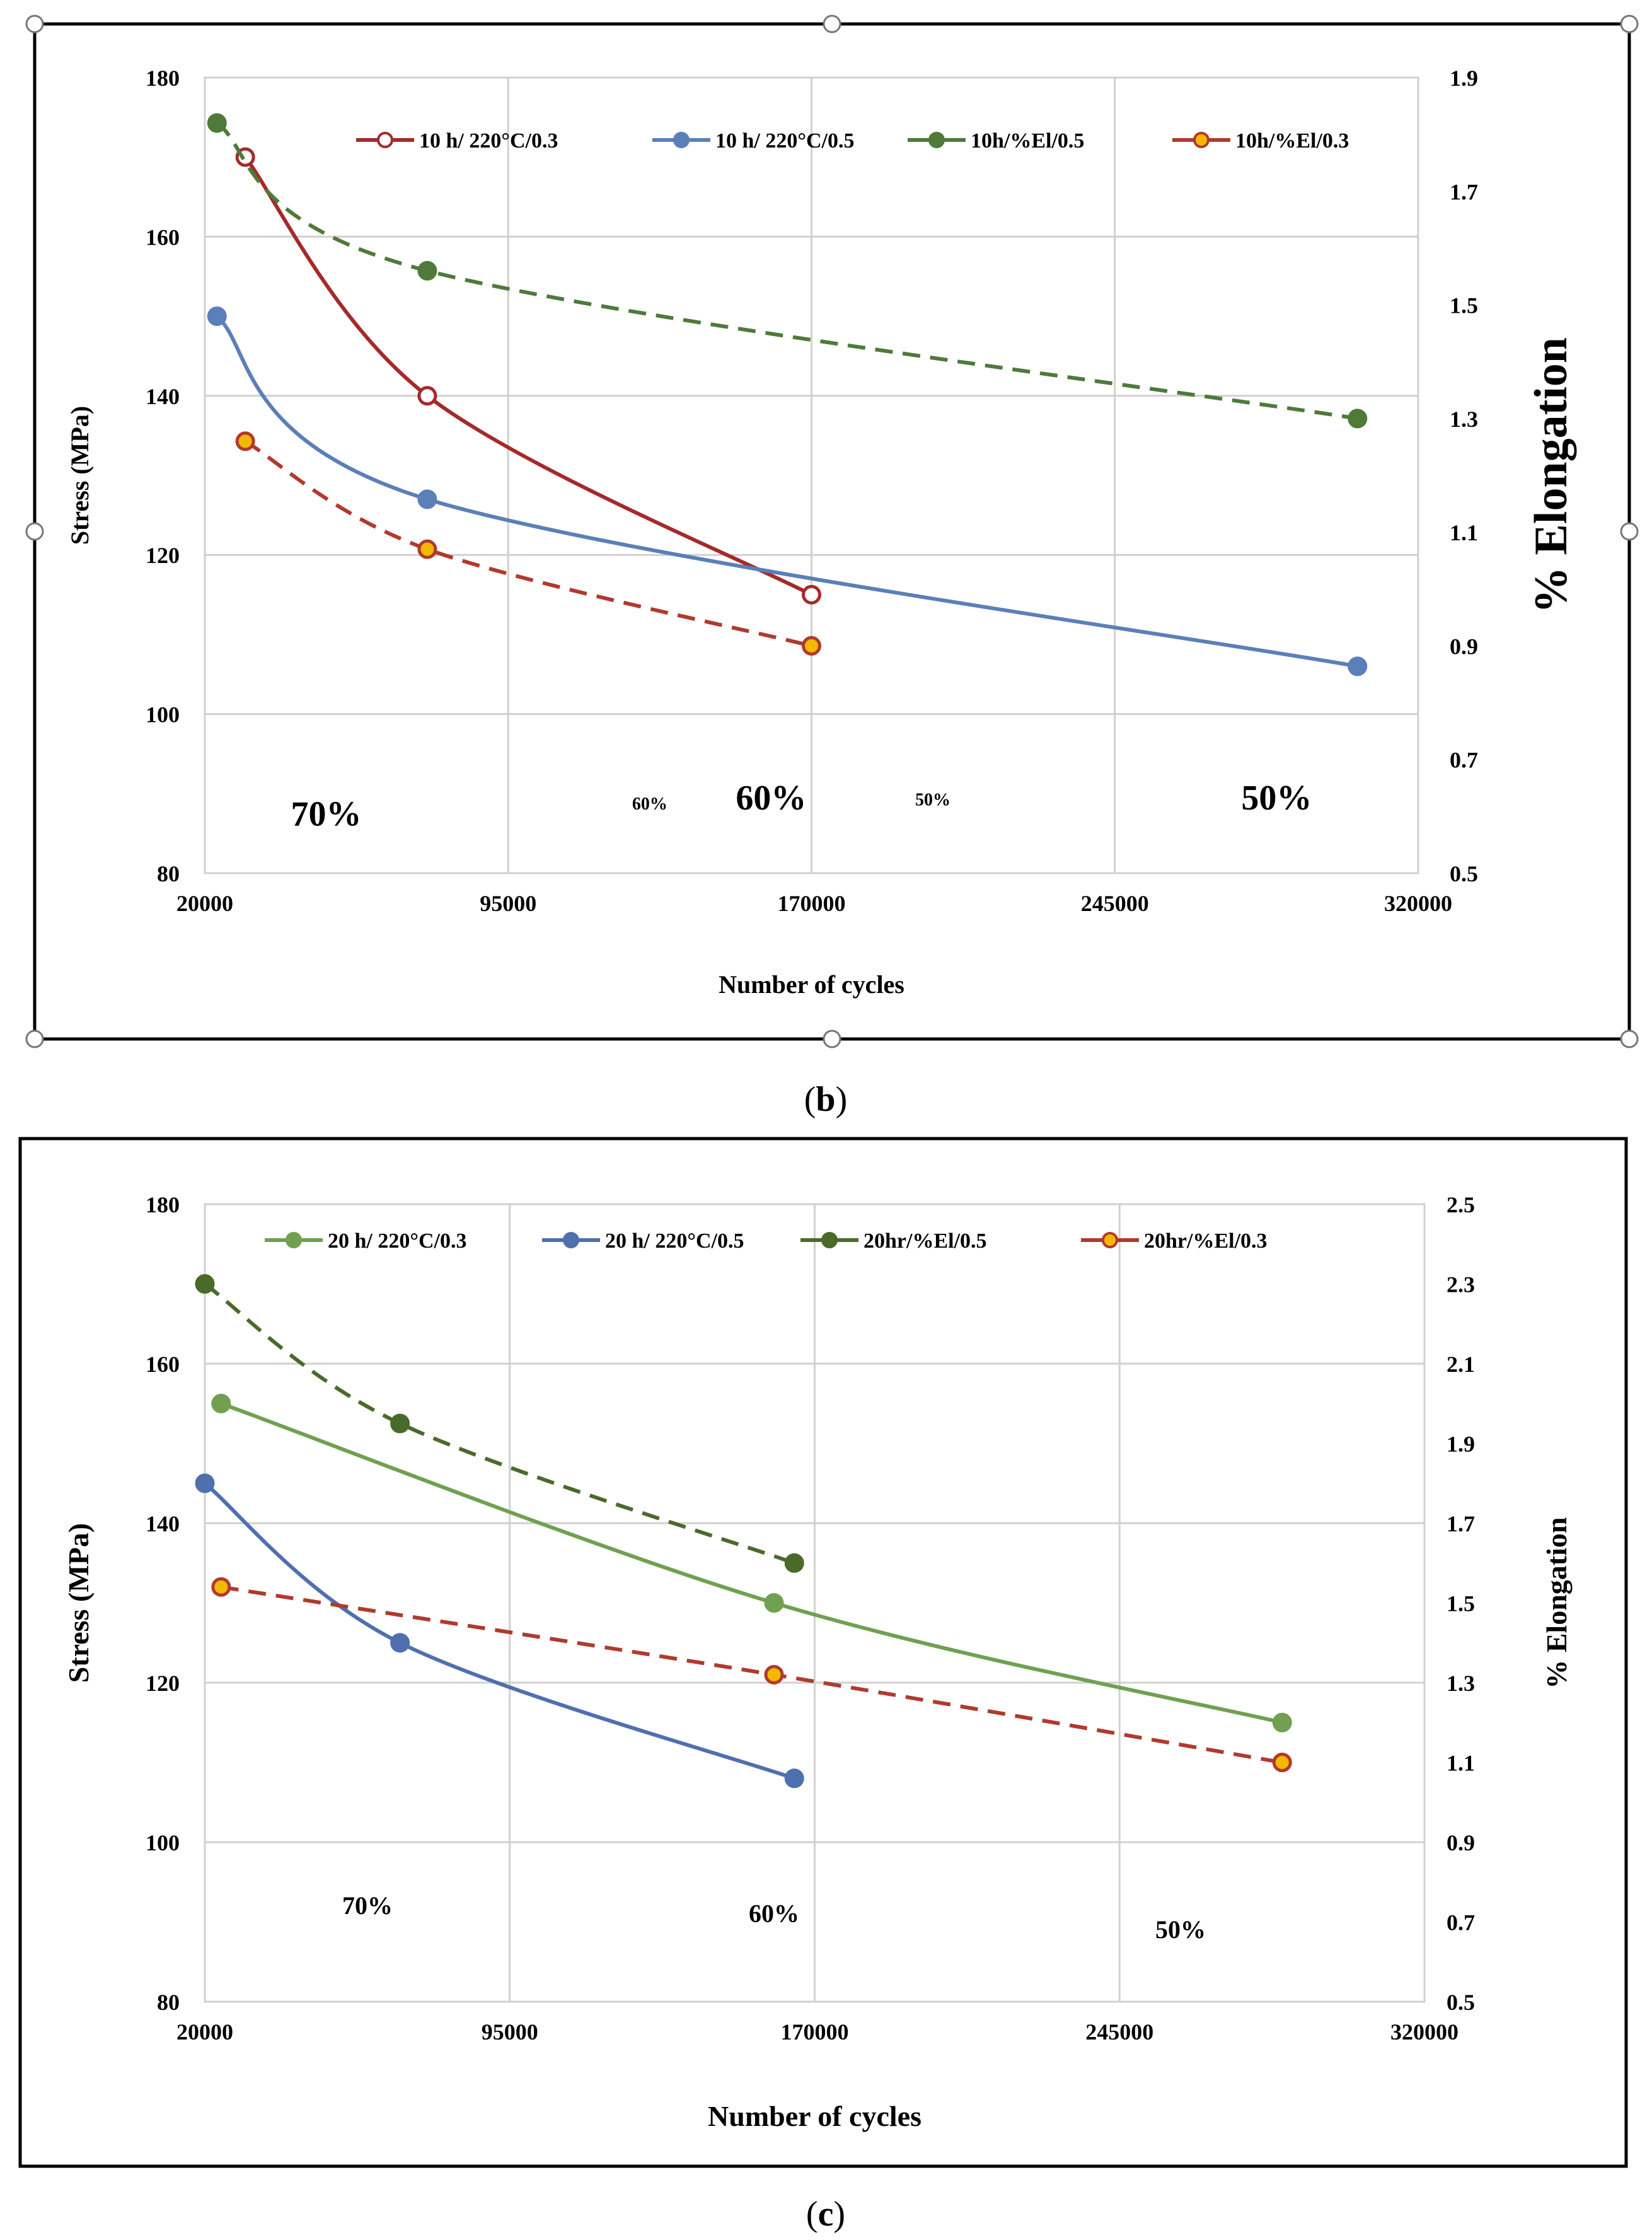 This screenshot has width=1652, height=2240. Describe the element at coordinates (163, 1524) in the screenshot. I see `y-tick-label: 140` at that location.